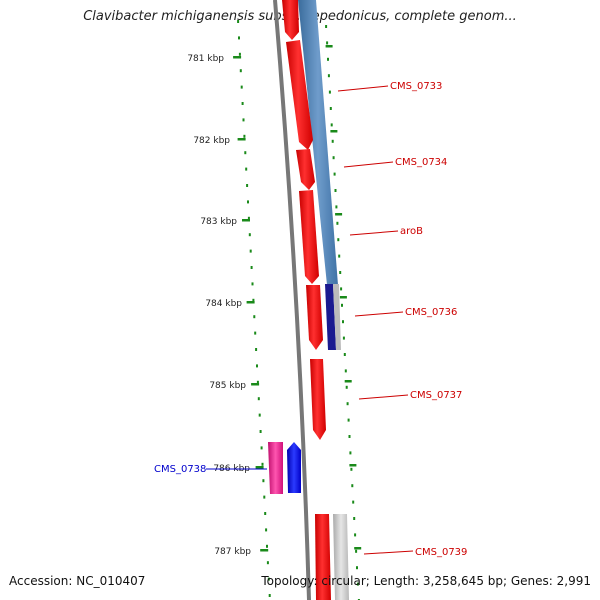 The height and width of the screenshot is (600, 600). What do you see at coordinates (441, 552) in the screenshot?
I see `gene-label-cms-0739: CMS_0739` at bounding box center [441, 552].